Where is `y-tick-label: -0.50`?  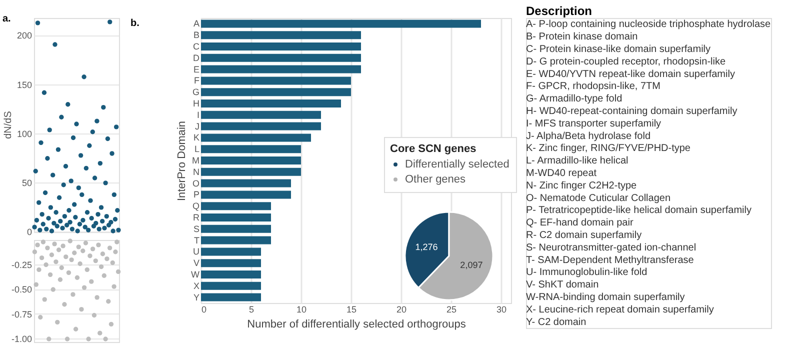 y-tick-label: -0.50 is located at coordinates (21, 289).